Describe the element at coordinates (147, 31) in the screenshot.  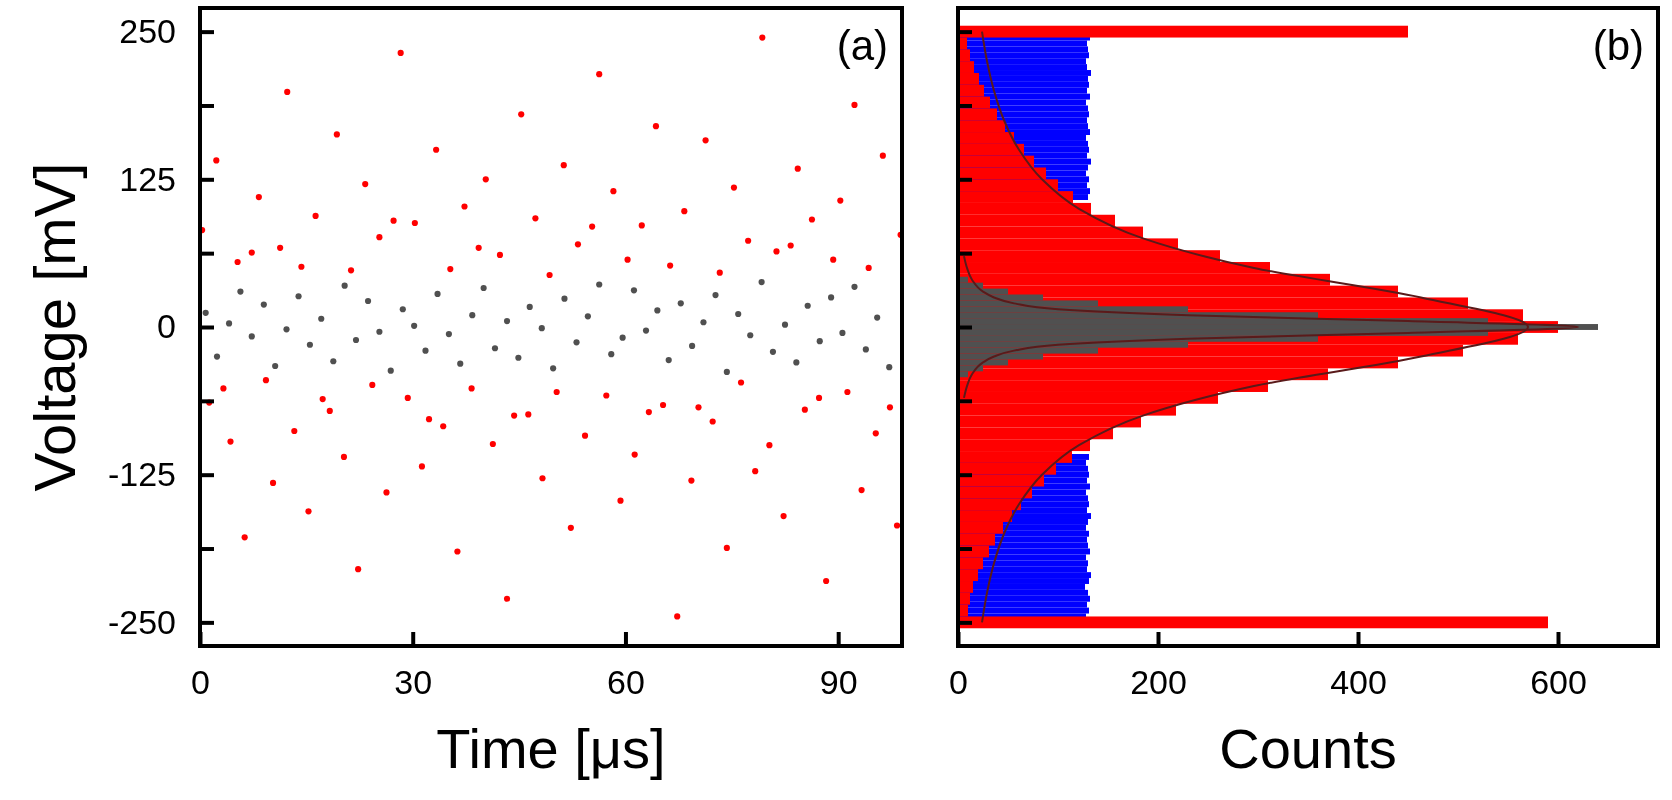
I see `y-tick-label: 250` at that location.